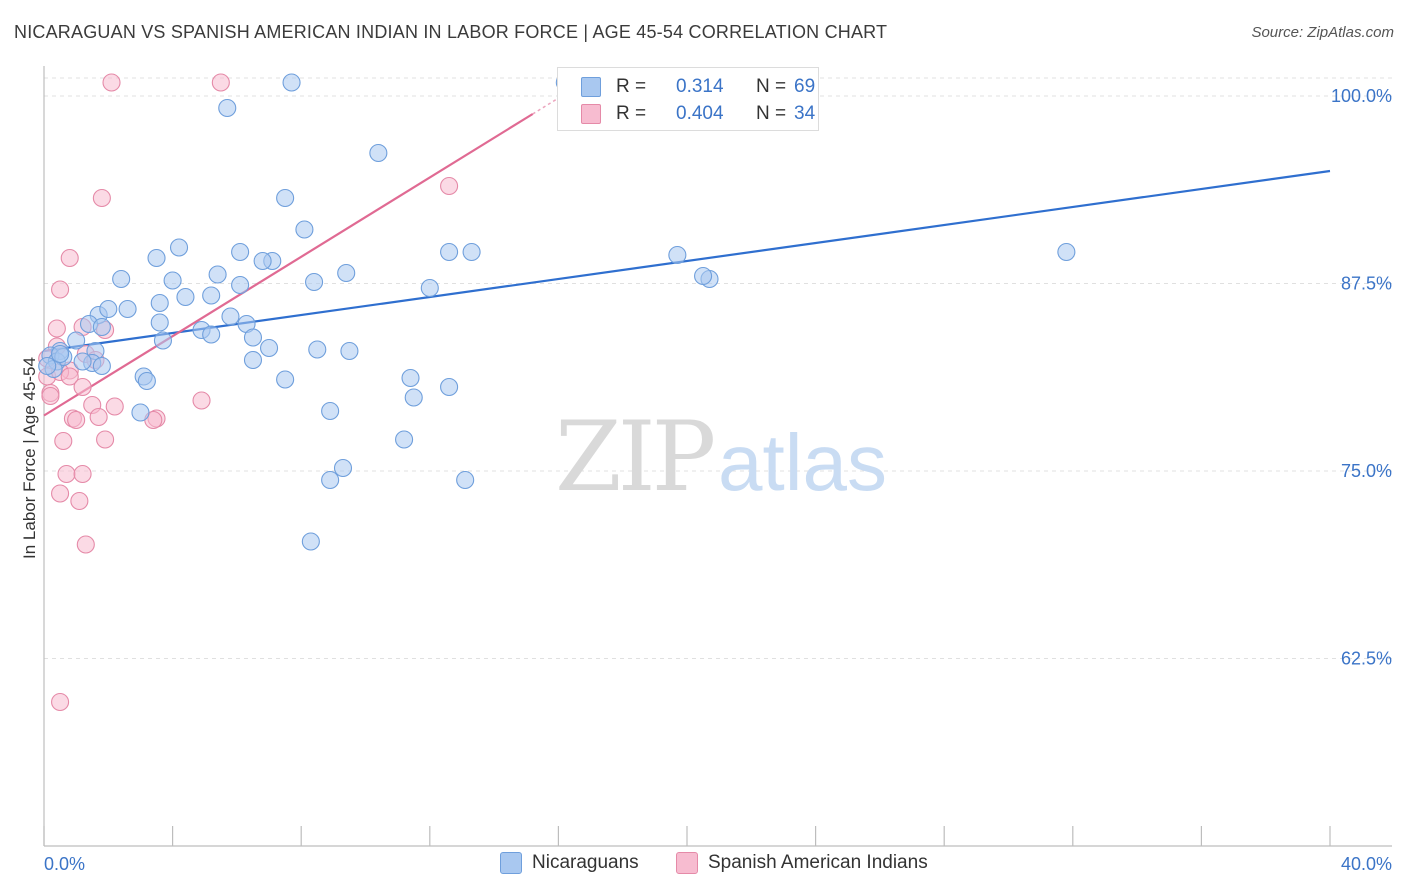 This screenshot has height=892, width=1406. I want to click on y-axis-label-wrap: In Labor Force | Age 45-54, so click(30, 446).